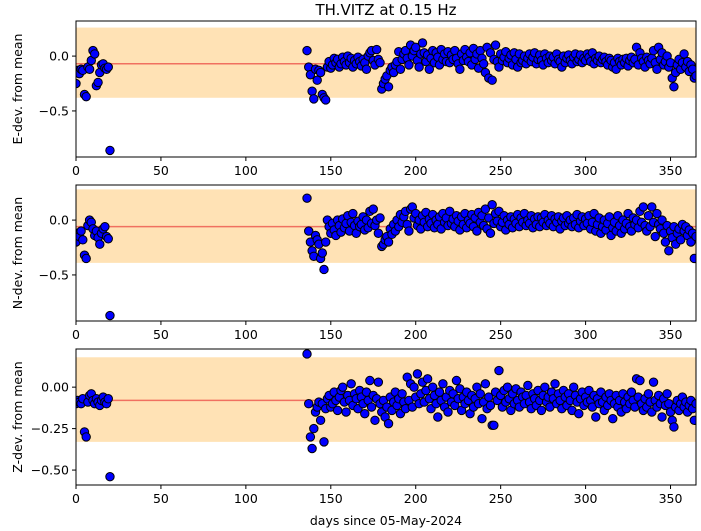 The width and height of the screenshot is (701, 531). Describe the element at coordinates (246, 334) in the screenshot. I see `x-tick-label: 100` at that location.